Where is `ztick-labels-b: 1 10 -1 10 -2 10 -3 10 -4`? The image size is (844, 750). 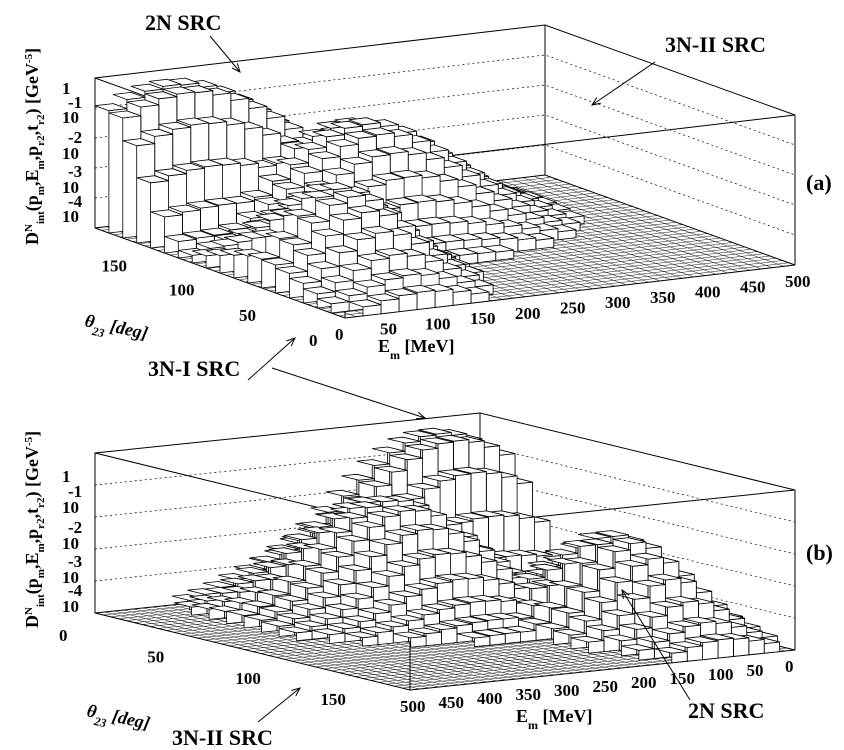 ztick-labels-b: 1 10 -1 10 -2 10 -3 10 -4 is located at coordinates (72, 541).